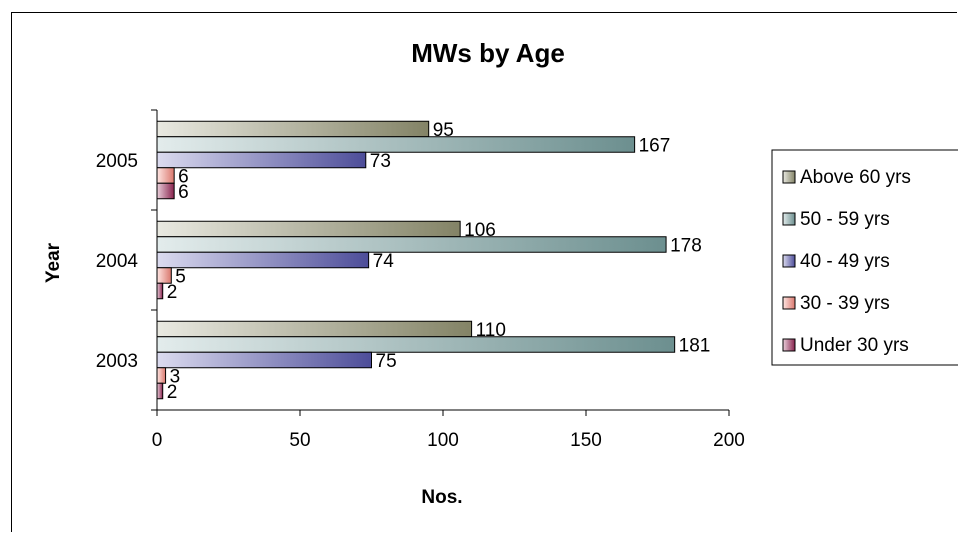 Image resolution: width=958 pixels, height=534 pixels. What do you see at coordinates (380, 161) in the screenshot?
I see `data-label: 73` at bounding box center [380, 161].